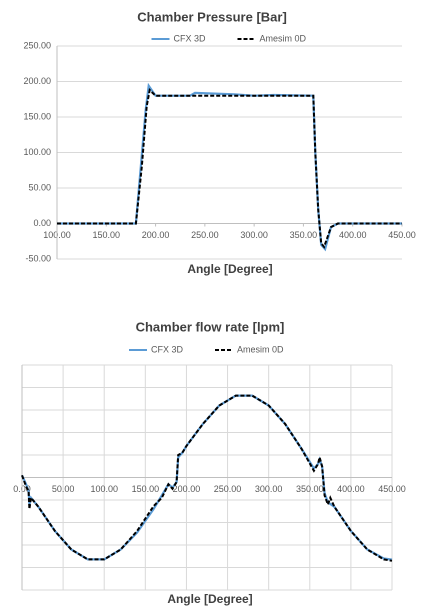 The image size is (425, 616). Describe the element at coordinates (37, 116) in the screenshot. I see `y-tick-label: 150.00` at that location.